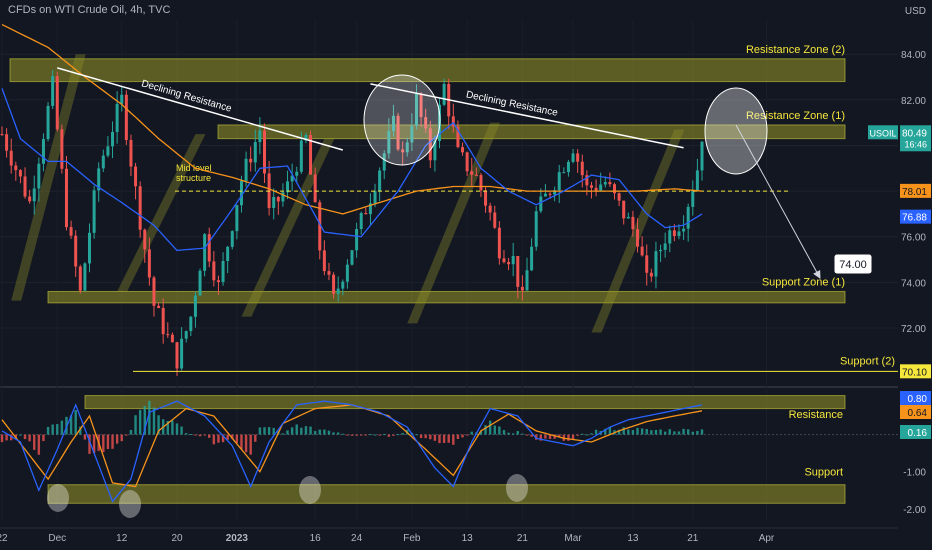 The width and height of the screenshot is (932, 550). I want to click on price-axis, so click(915, 275).